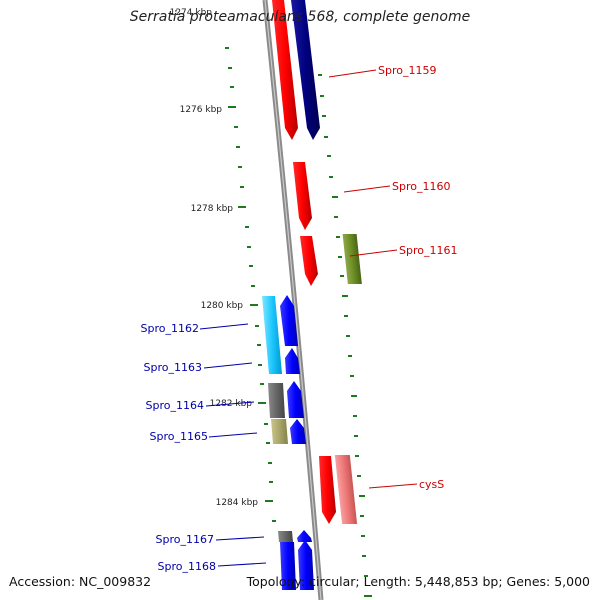  What do you see at coordinates (191, 13) in the screenshot?
I see `scale-label: 1274 kbp` at bounding box center [191, 13].